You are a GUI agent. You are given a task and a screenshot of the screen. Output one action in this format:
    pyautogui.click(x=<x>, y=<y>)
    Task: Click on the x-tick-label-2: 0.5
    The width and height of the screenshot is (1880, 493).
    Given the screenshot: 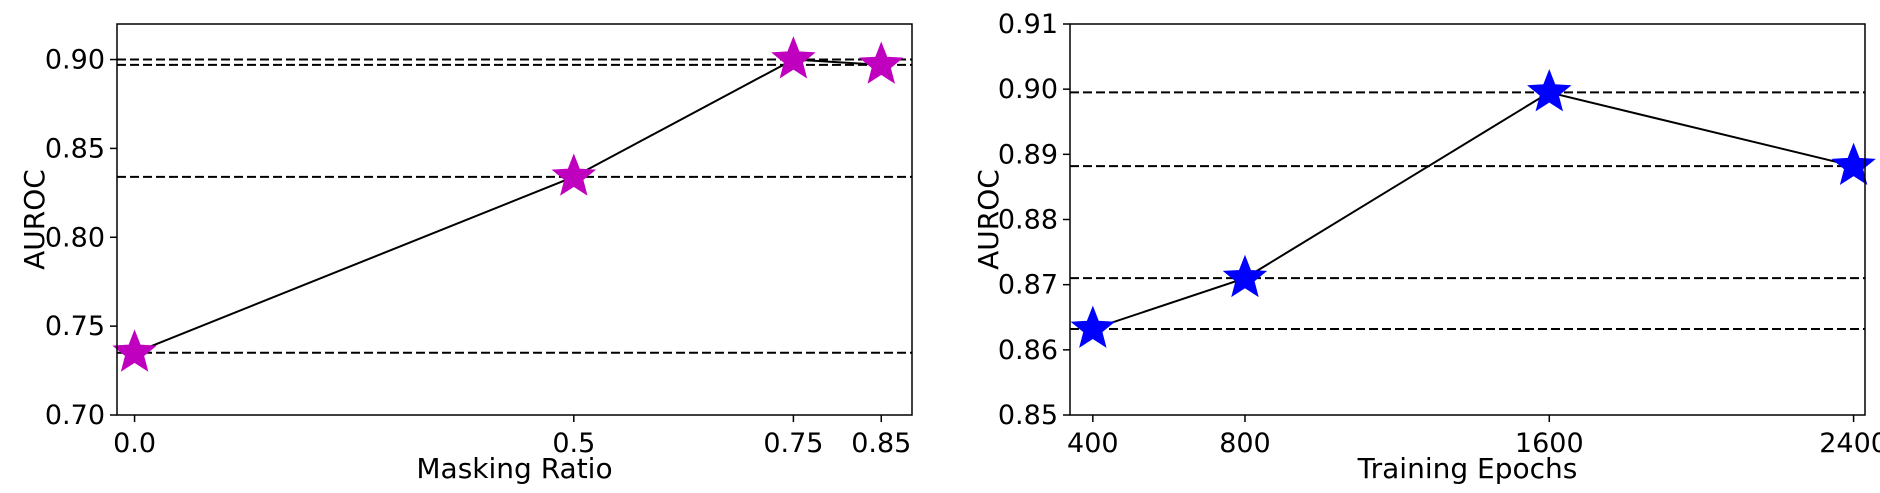 What is the action you would take?
    pyautogui.click(x=573, y=443)
    